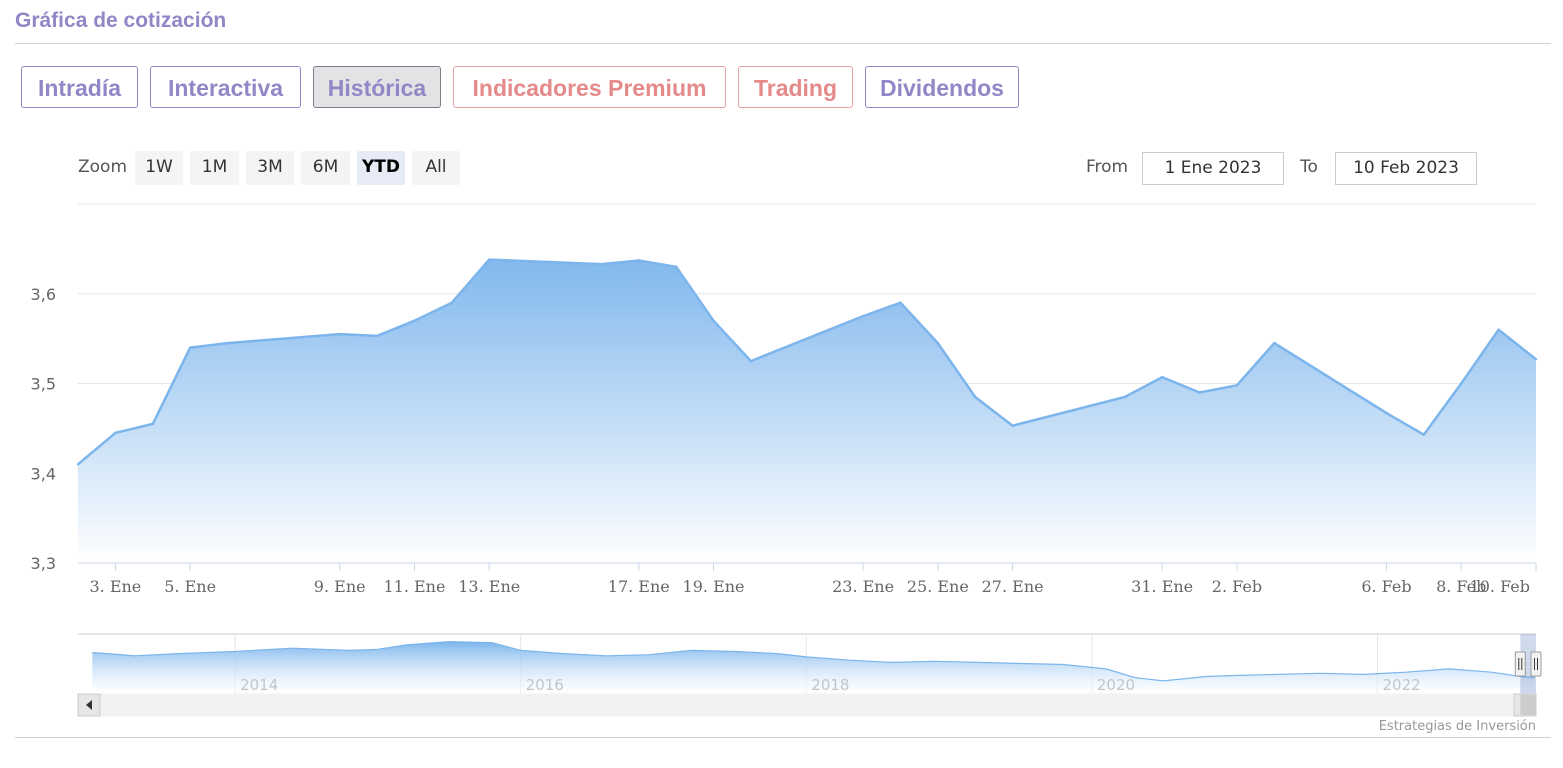 The width and height of the screenshot is (1563, 768). Describe the element at coordinates (121, 20) in the screenshot. I see `page-title: Gráfica de cotización` at that location.